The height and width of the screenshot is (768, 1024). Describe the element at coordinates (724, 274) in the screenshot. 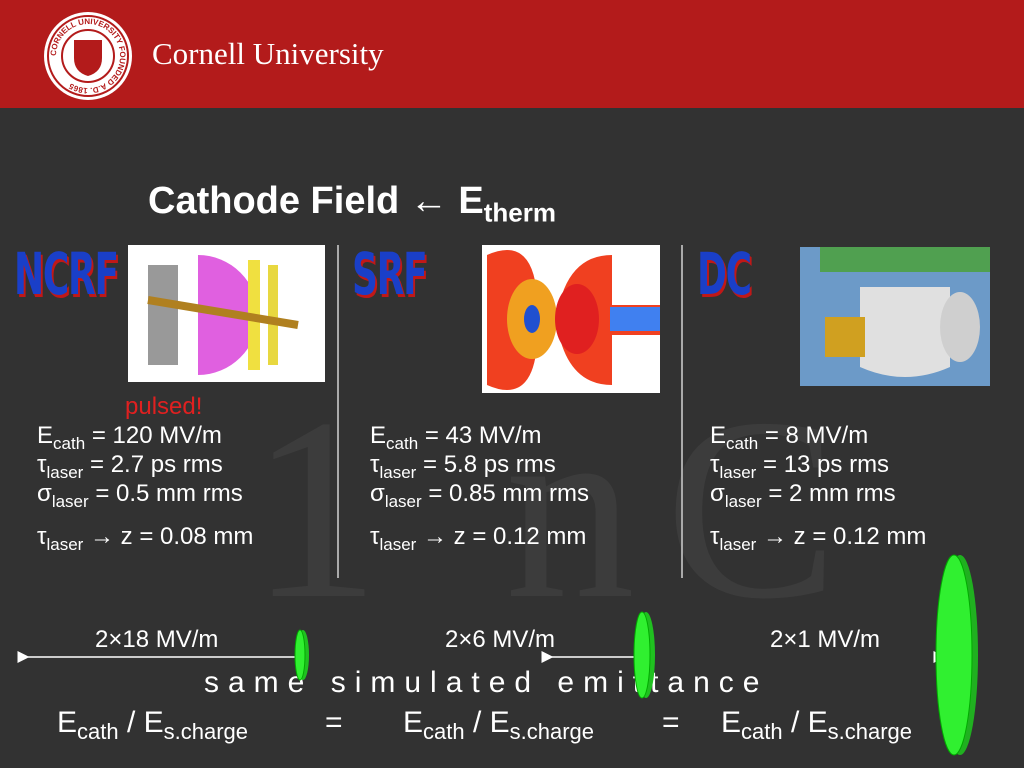

I see `column-label: DC` at that location.